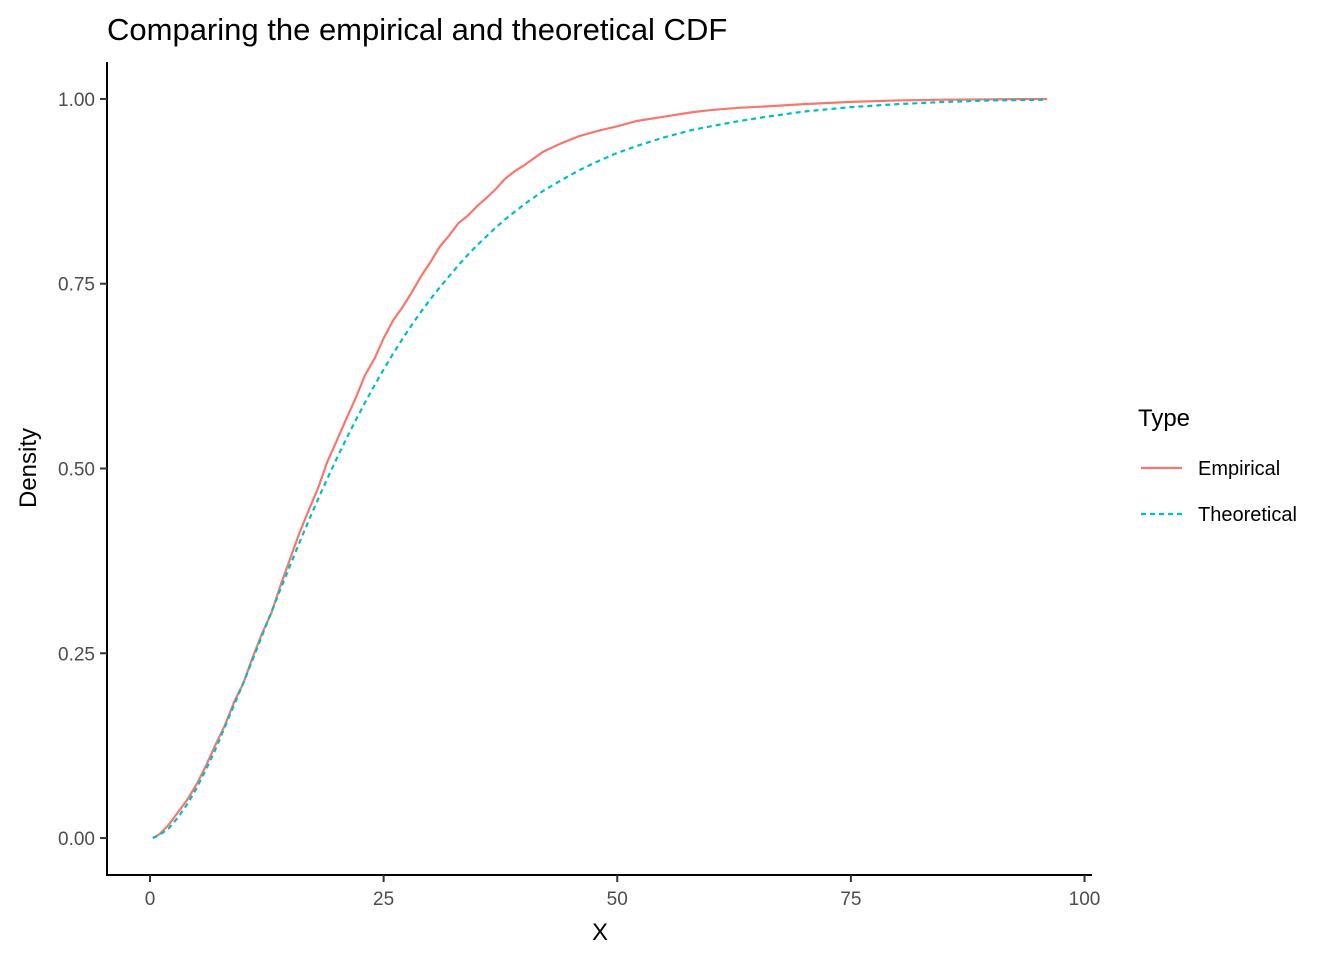  What do you see at coordinates (617, 899) in the screenshot?
I see `x-tick-label: 50` at bounding box center [617, 899].